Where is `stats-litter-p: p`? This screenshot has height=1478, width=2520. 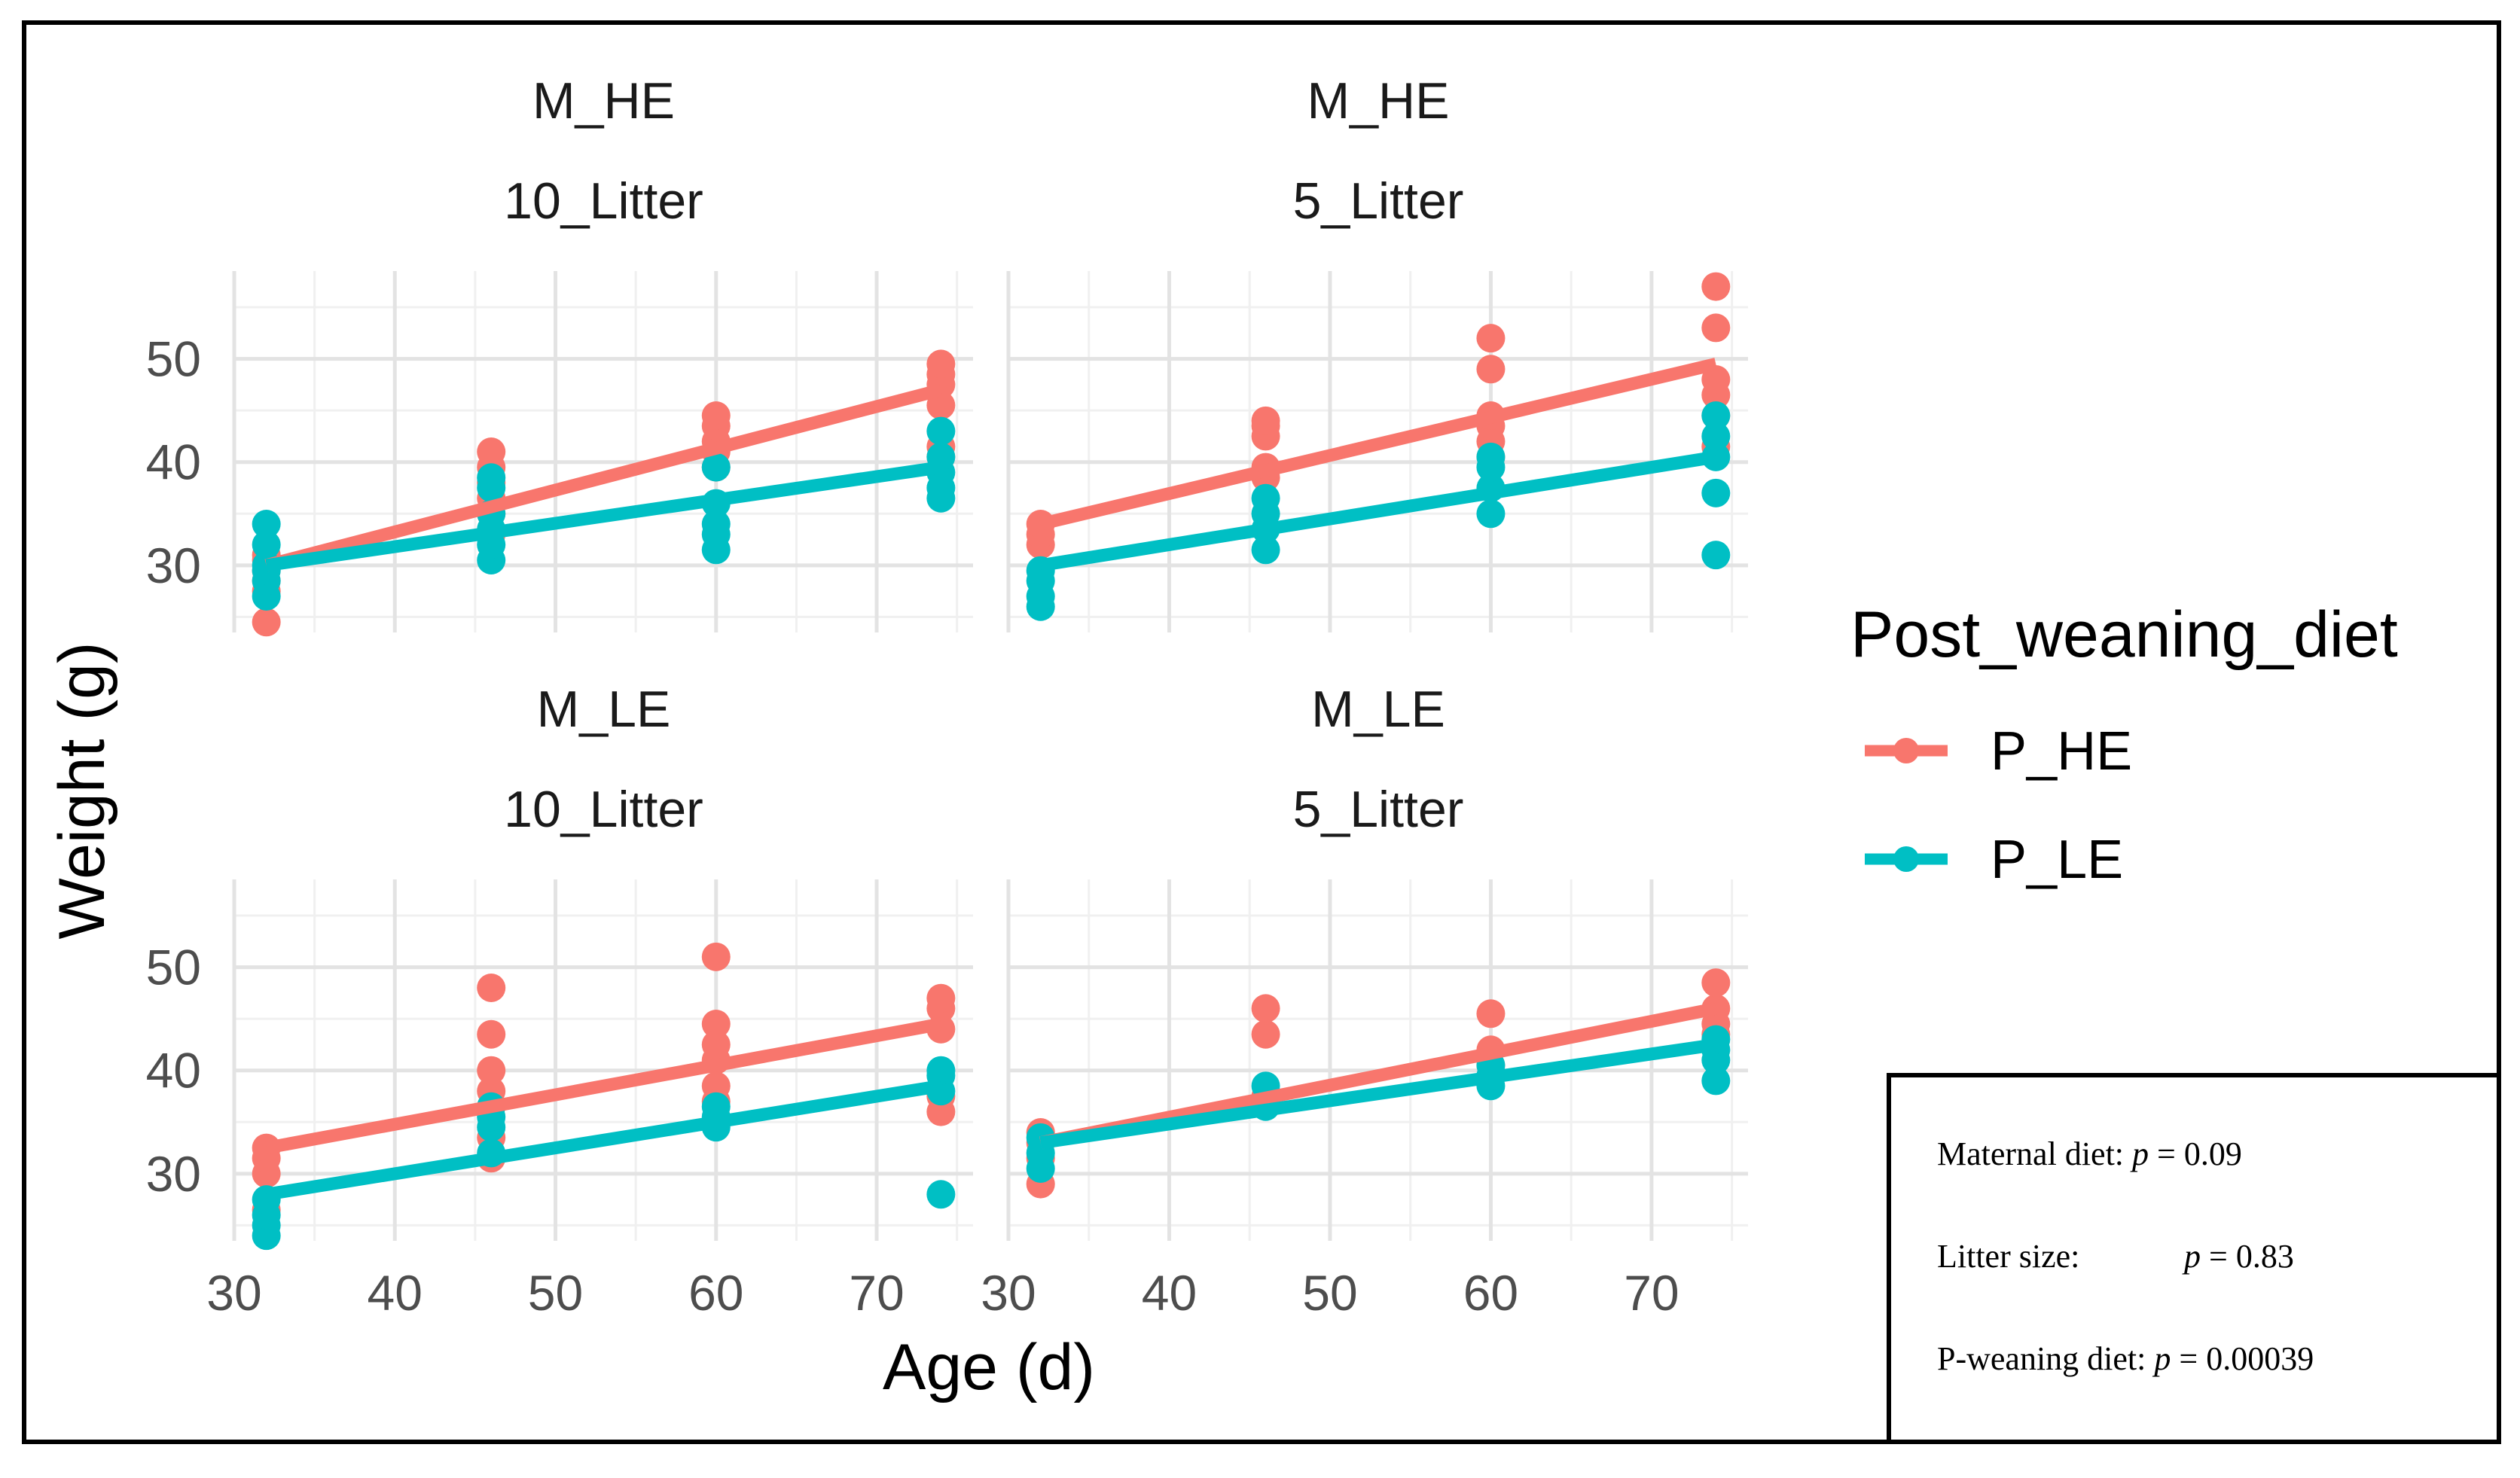 stats-litter-p: p is located at coordinates (2191, 1256).